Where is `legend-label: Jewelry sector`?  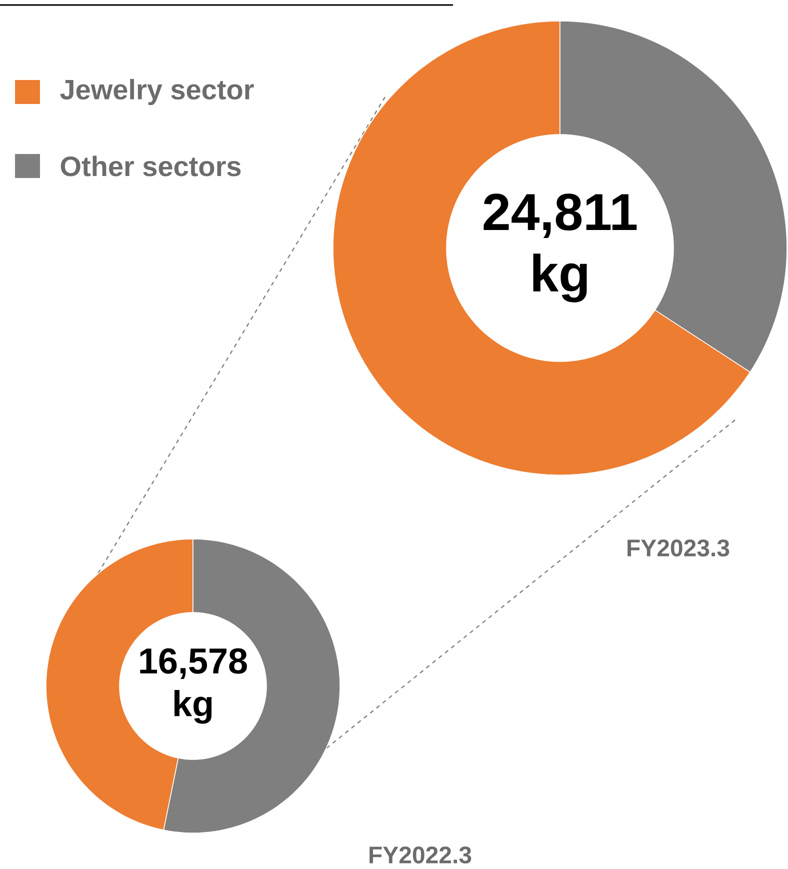
legend-label: Jewelry sector is located at coordinates (157, 92).